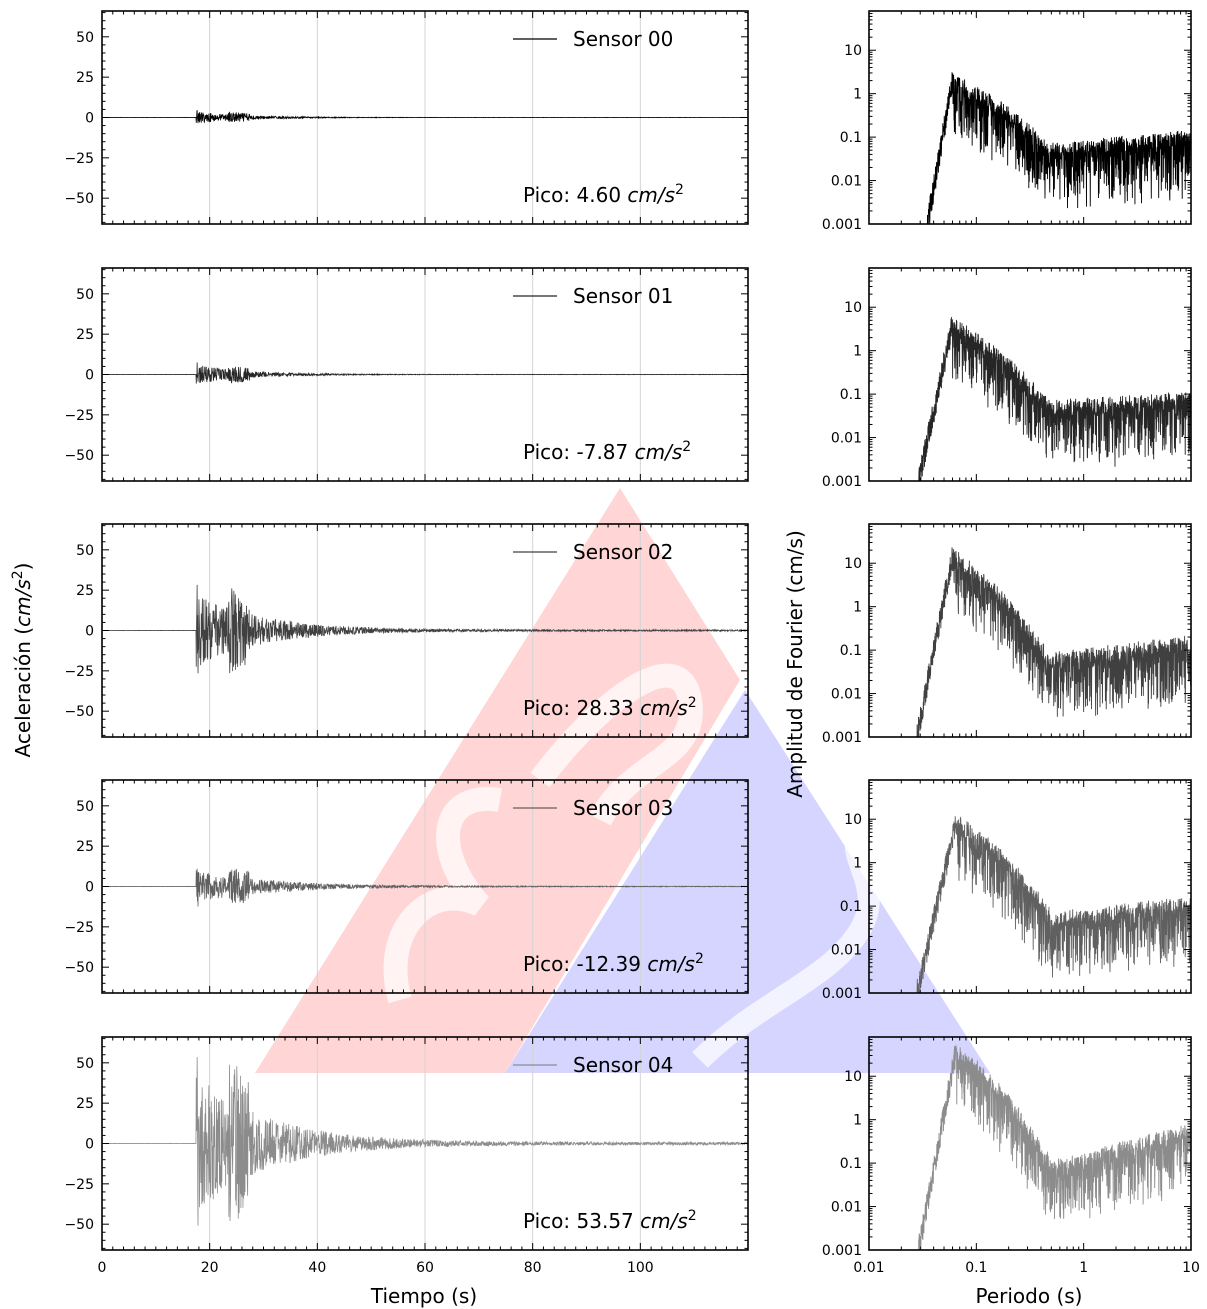 Image resolution: width=1207 pixels, height=1309 pixels. I want to click on x-tick-label: 20, so click(210, 1268).